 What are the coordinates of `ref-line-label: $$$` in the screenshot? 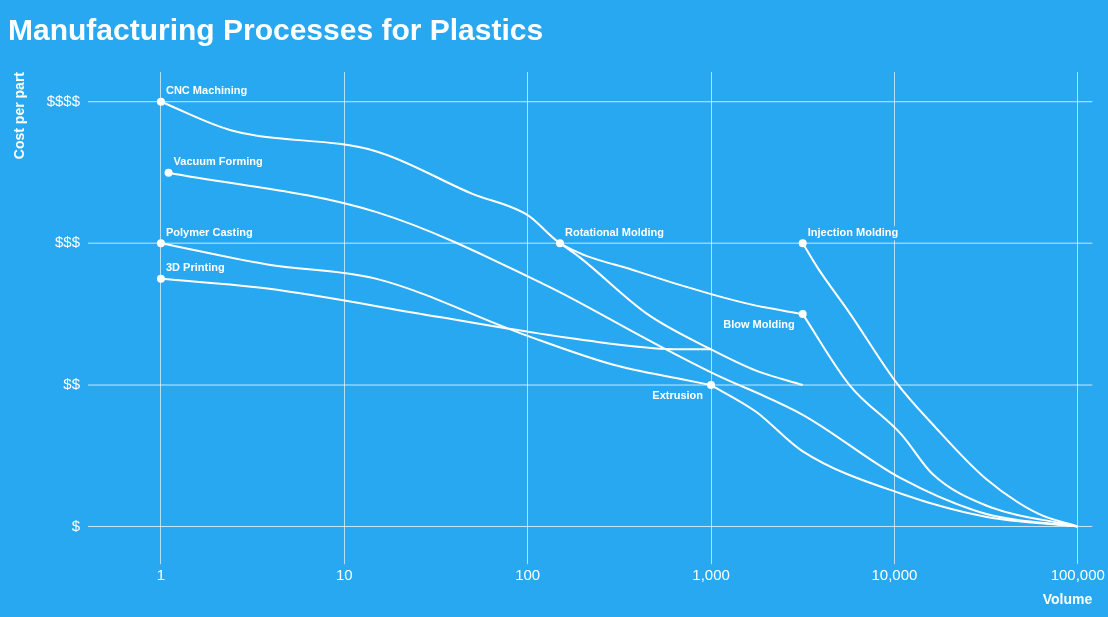 It's located at (67, 242).